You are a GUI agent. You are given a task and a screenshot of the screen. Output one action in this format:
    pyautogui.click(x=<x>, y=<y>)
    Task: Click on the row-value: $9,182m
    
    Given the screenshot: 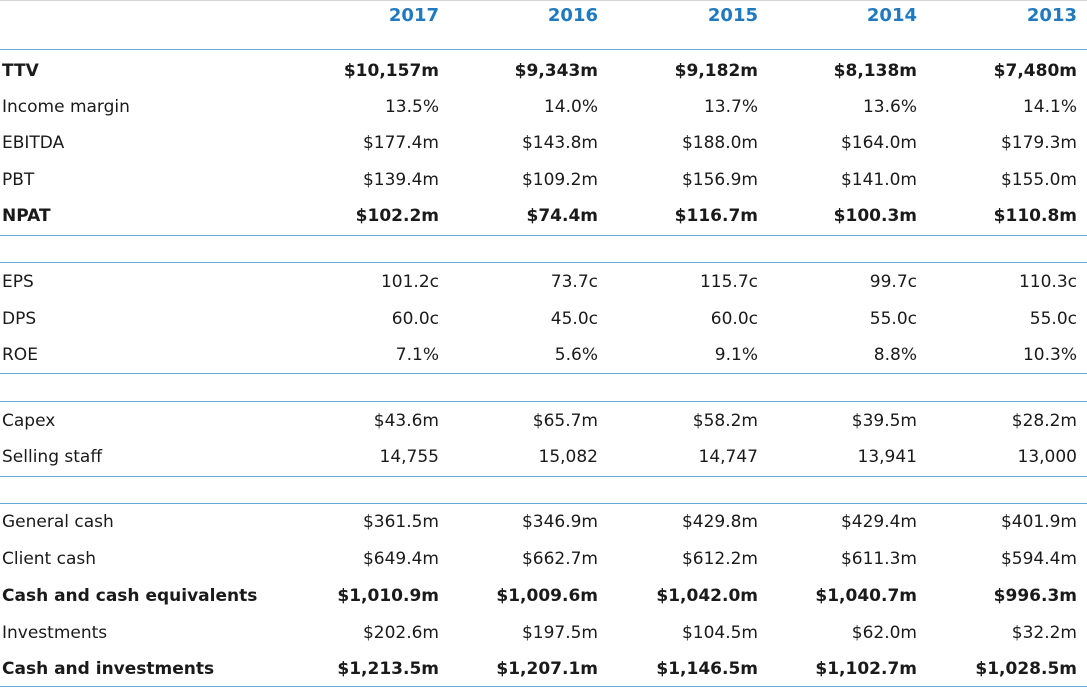 What is the action you would take?
    pyautogui.click(x=716, y=71)
    